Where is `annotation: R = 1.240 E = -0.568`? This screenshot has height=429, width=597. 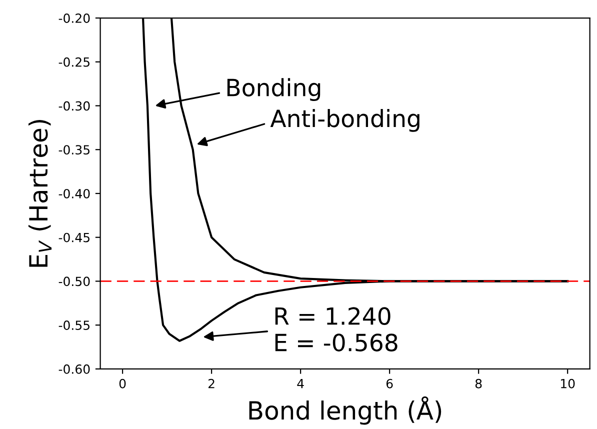 annotation: R = 1.240 E = -0.568 is located at coordinates (336, 329).